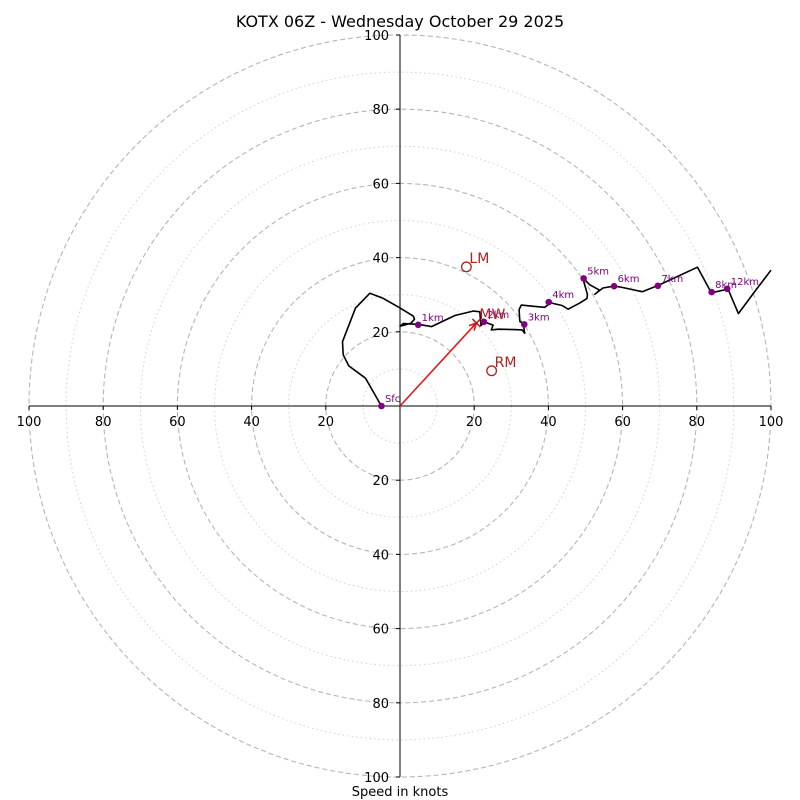 The width and height of the screenshot is (800, 800). What do you see at coordinates (711, 292) in the screenshot?
I see `height-marker-8km` at bounding box center [711, 292].